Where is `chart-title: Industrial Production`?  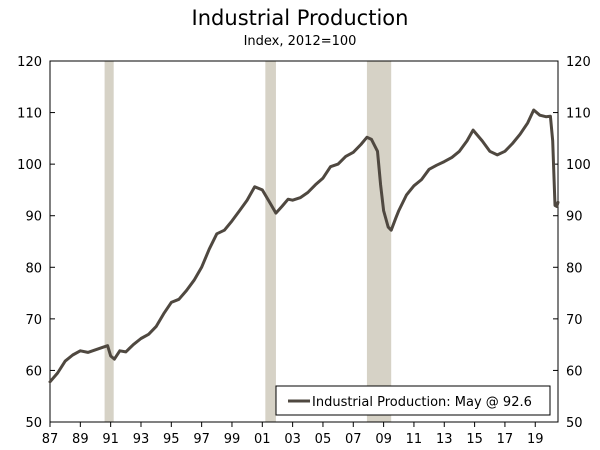
chart-title: Industrial Production is located at coordinates (300, 18).